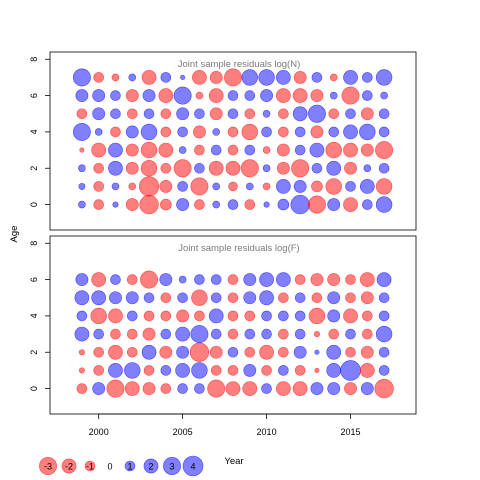 This screenshot has height=480, width=480. What do you see at coordinates (129, 467) in the screenshot?
I see `legend-label: 1` at bounding box center [129, 467].